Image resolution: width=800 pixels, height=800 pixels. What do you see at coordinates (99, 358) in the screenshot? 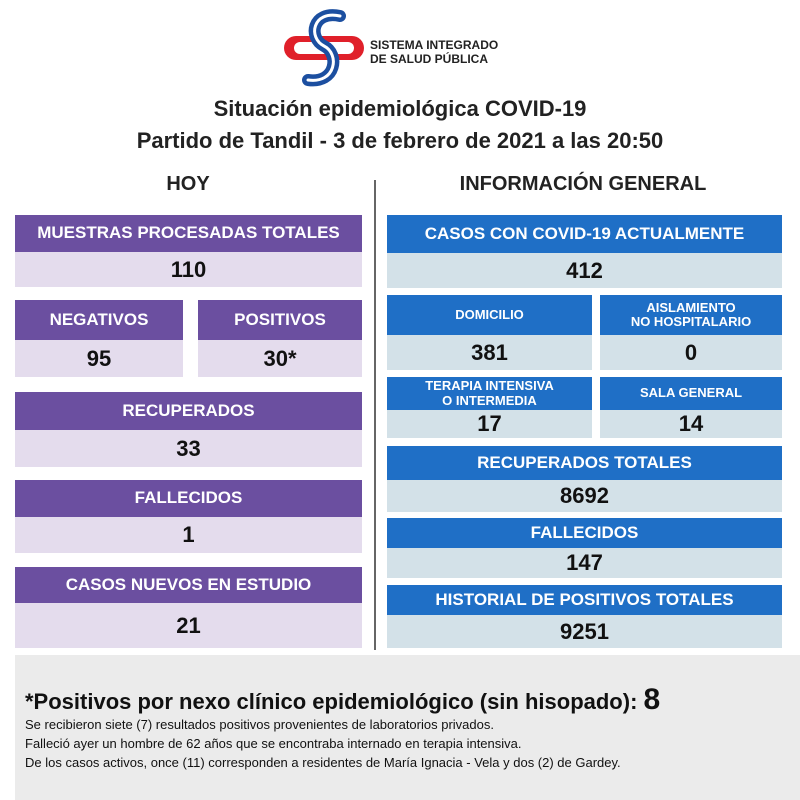
I see `box-value: 95` at bounding box center [99, 358].